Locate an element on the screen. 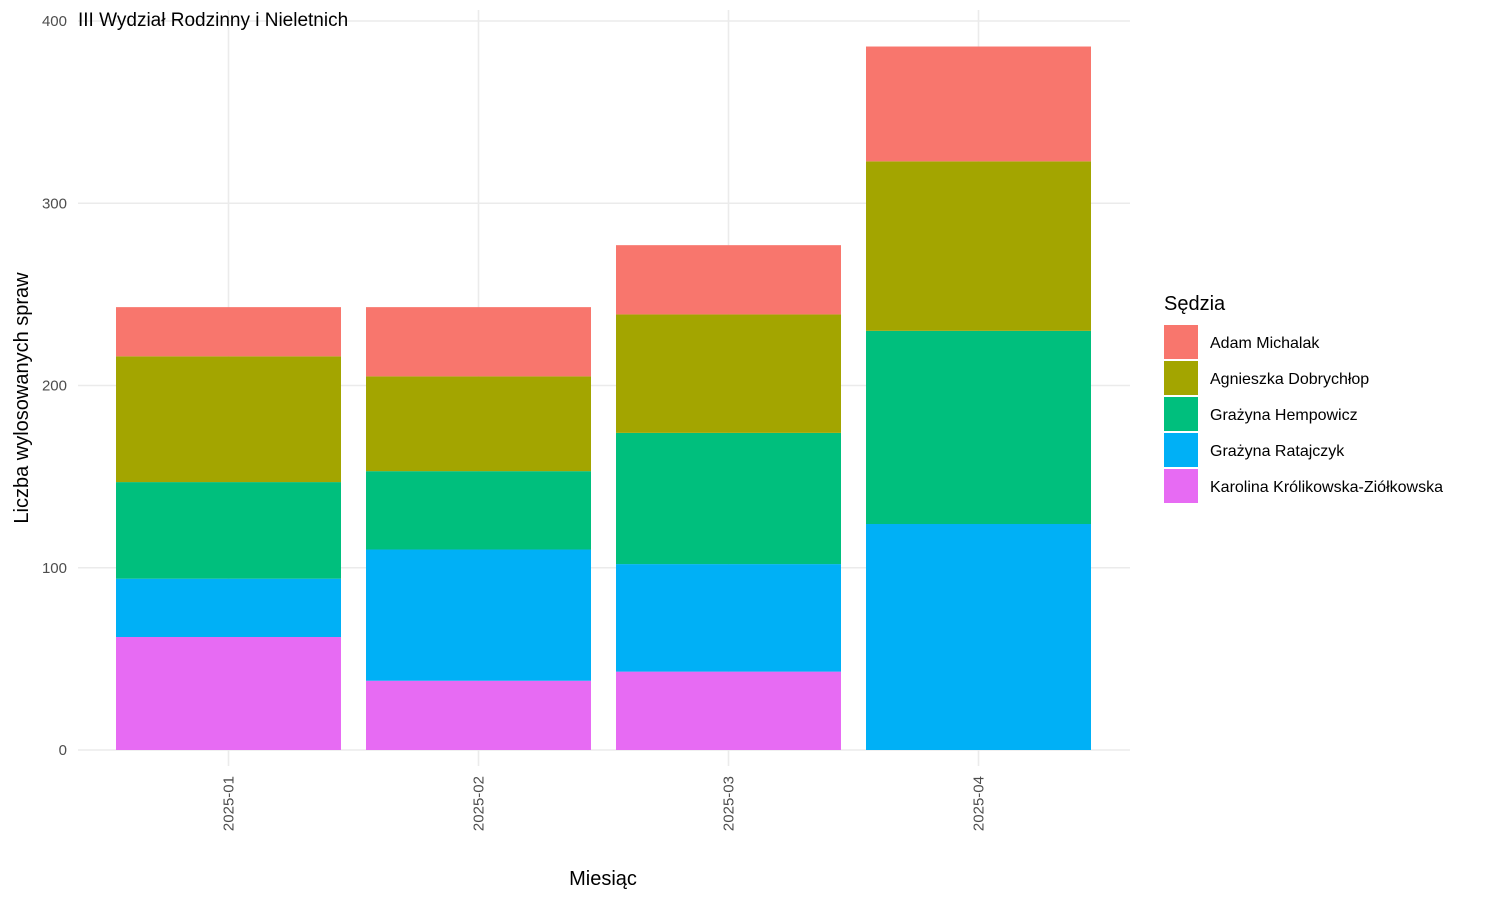  x-tick-label: 2025-02 is located at coordinates (479, 803).